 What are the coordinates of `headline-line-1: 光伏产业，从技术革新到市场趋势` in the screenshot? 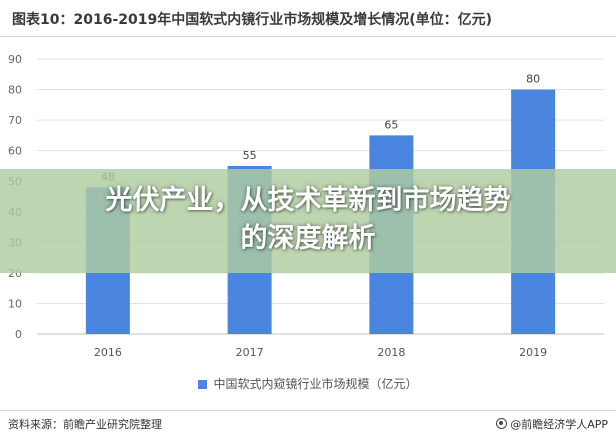 It's located at (308, 200).